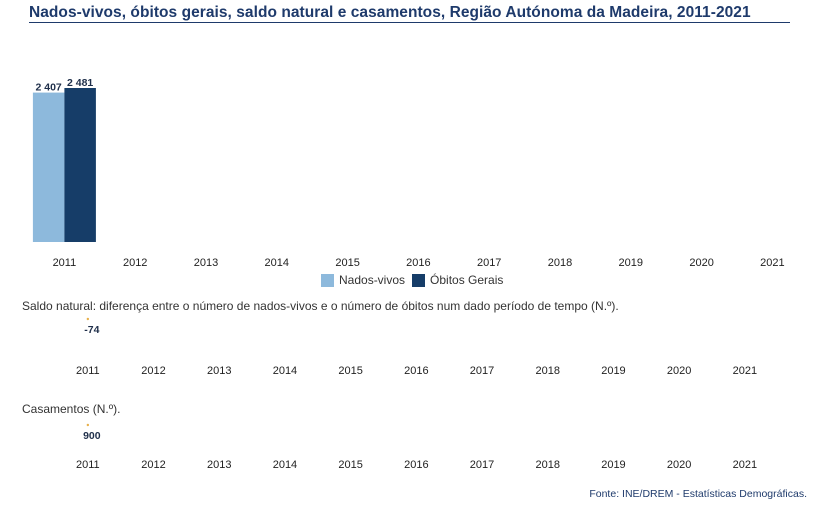 The width and height of the screenshot is (815, 505). Describe the element at coordinates (372, 280) in the screenshot. I see `legend-label-nados: Nados-vivos` at that location.